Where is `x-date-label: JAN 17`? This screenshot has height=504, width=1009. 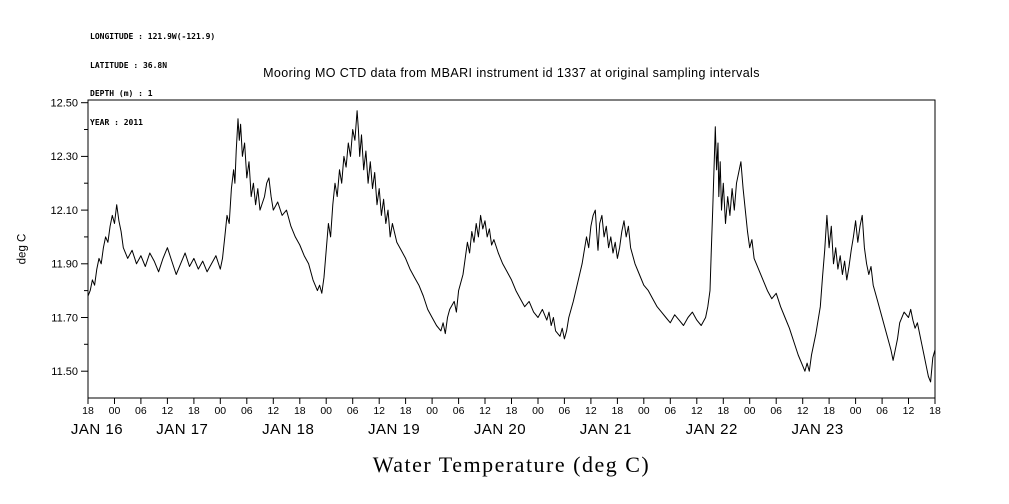
x-date-label: JAN 17 is located at coordinates (182, 429).